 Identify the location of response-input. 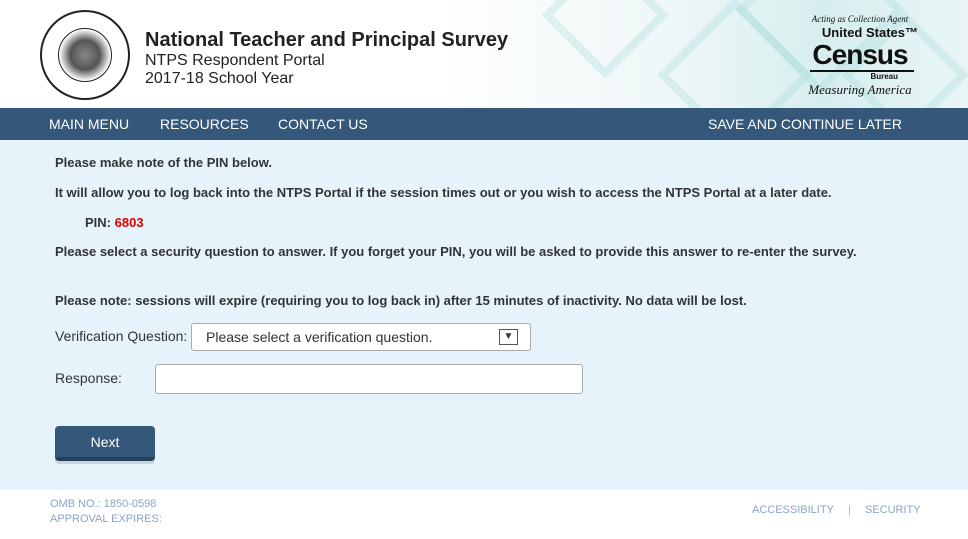
(369, 379).